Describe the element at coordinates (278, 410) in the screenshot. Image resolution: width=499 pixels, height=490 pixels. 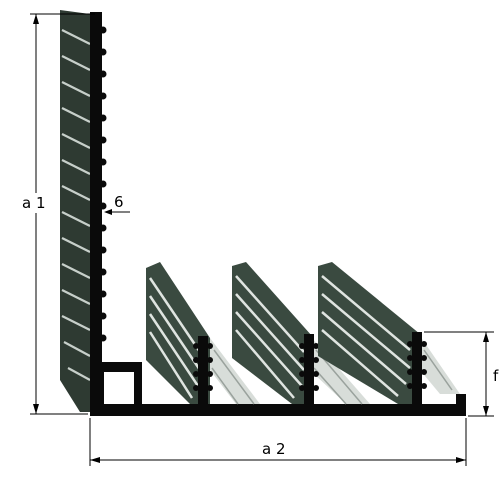
I see `base-plate` at that location.